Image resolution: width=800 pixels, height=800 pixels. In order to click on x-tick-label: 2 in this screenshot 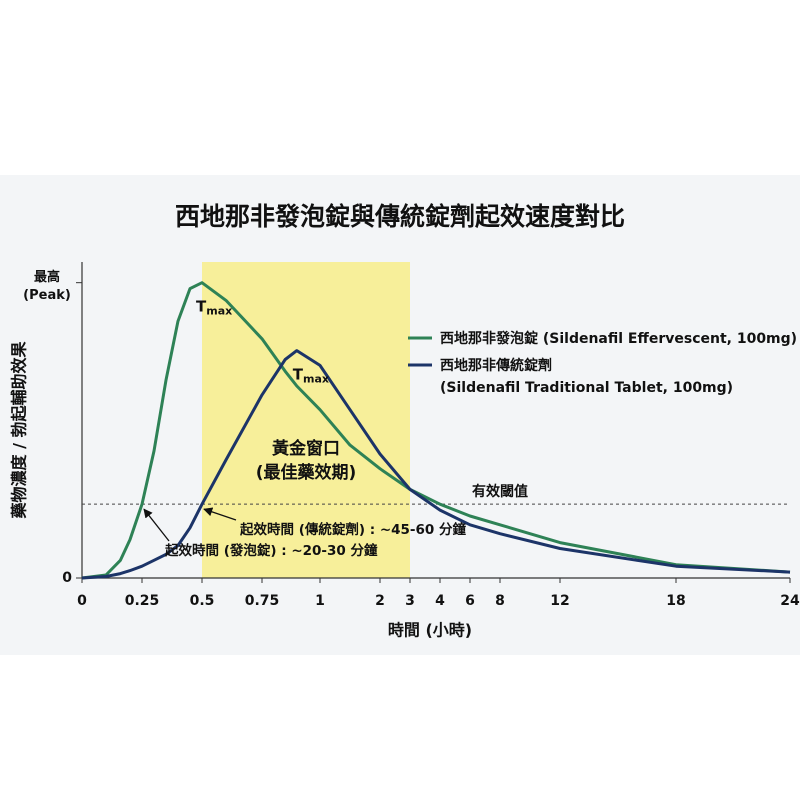, I will do `click(380, 601)`.